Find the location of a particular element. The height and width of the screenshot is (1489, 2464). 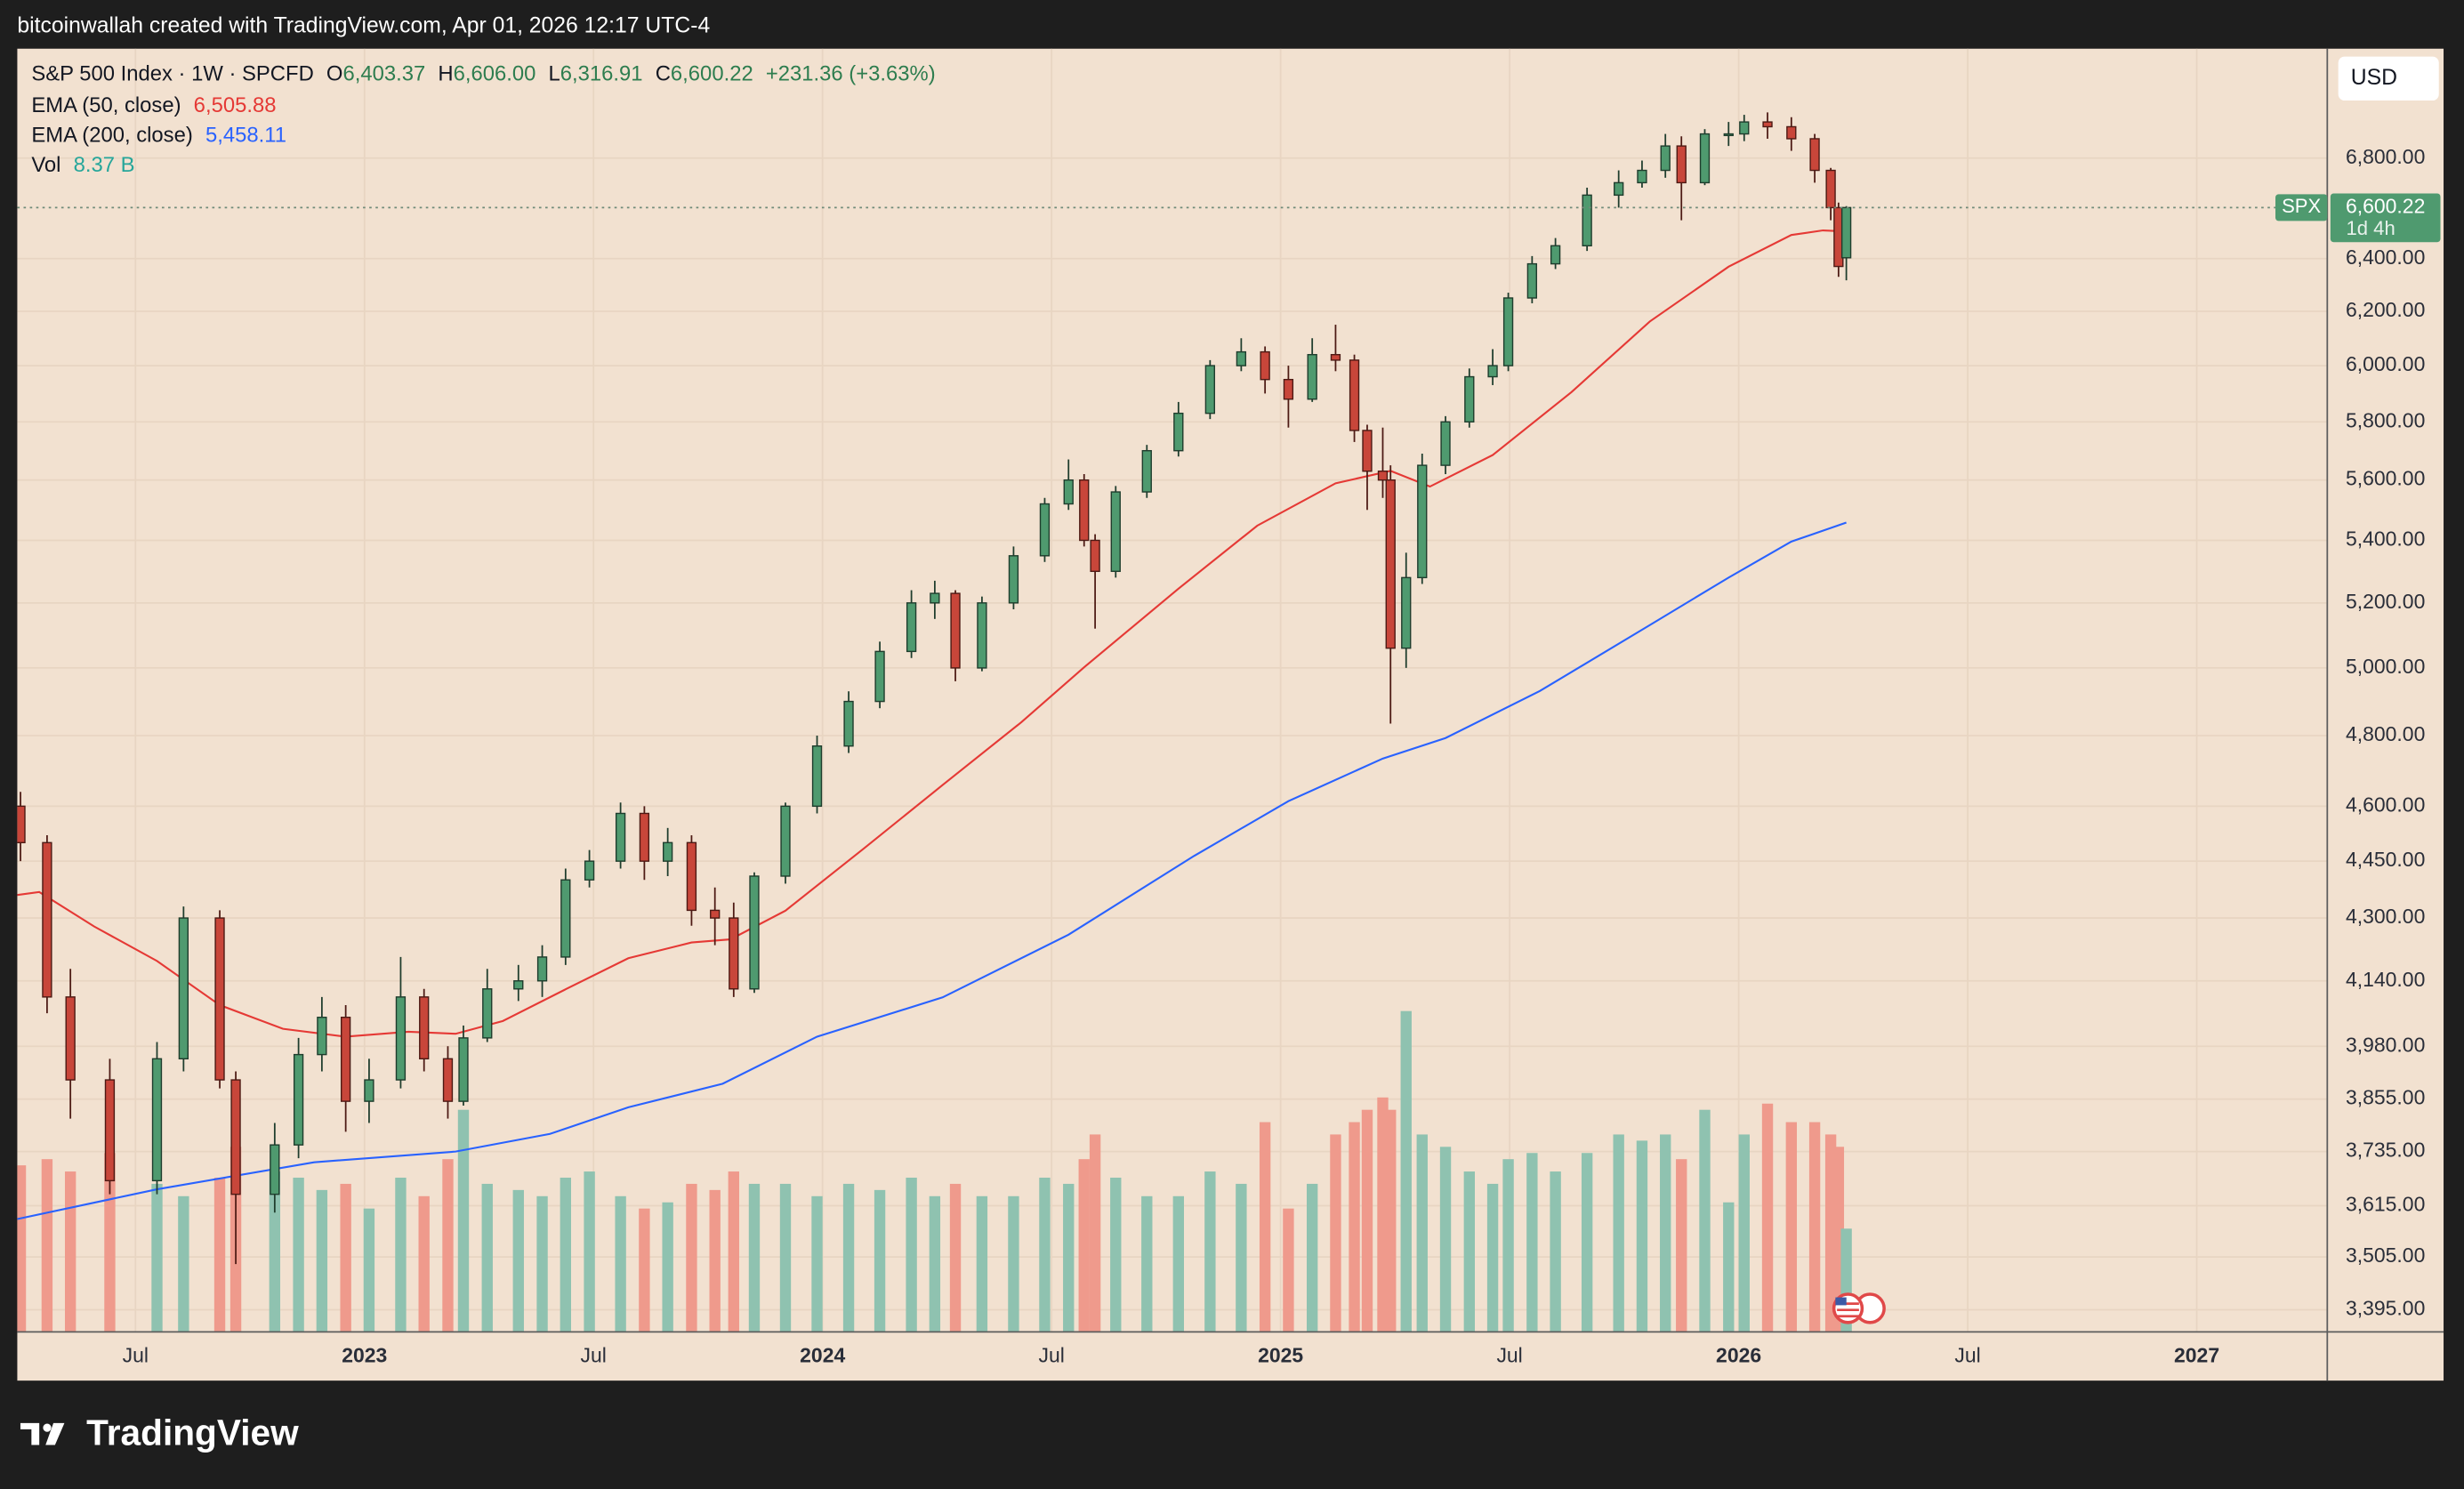

ohlc-value: 6,600.22 is located at coordinates (712, 74).